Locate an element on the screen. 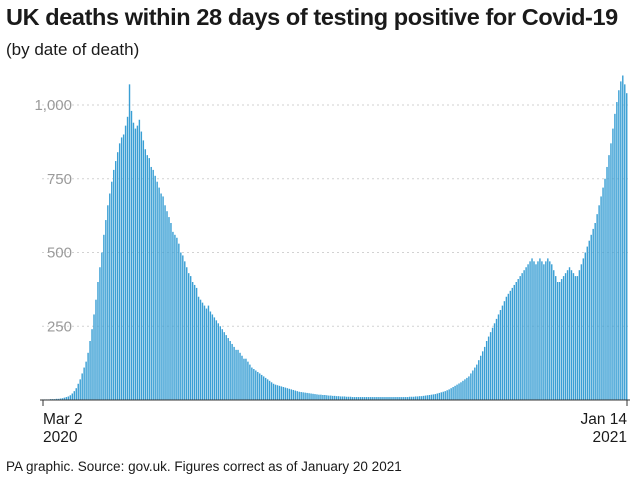  chart-subtitle: (by date of death) is located at coordinates (73, 49).